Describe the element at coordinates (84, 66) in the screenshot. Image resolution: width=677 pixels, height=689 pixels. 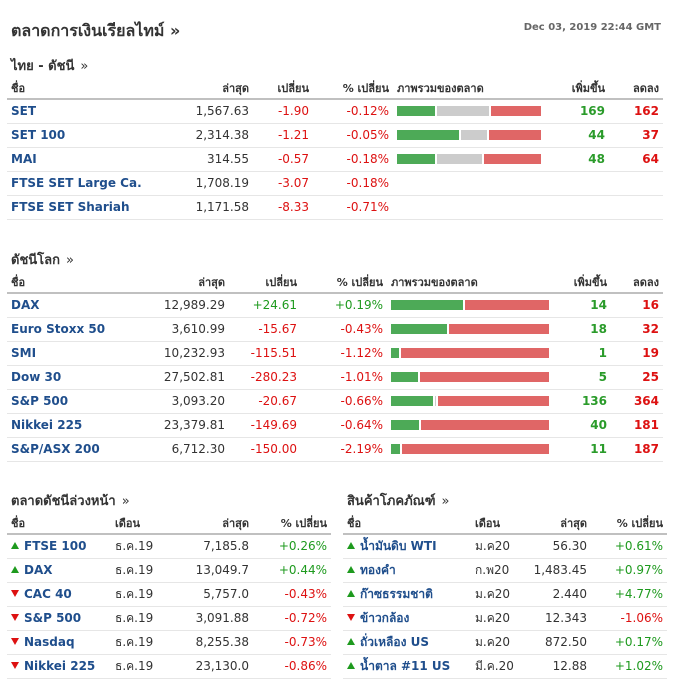
I see `thai-indices-more-icon: »` at that location.